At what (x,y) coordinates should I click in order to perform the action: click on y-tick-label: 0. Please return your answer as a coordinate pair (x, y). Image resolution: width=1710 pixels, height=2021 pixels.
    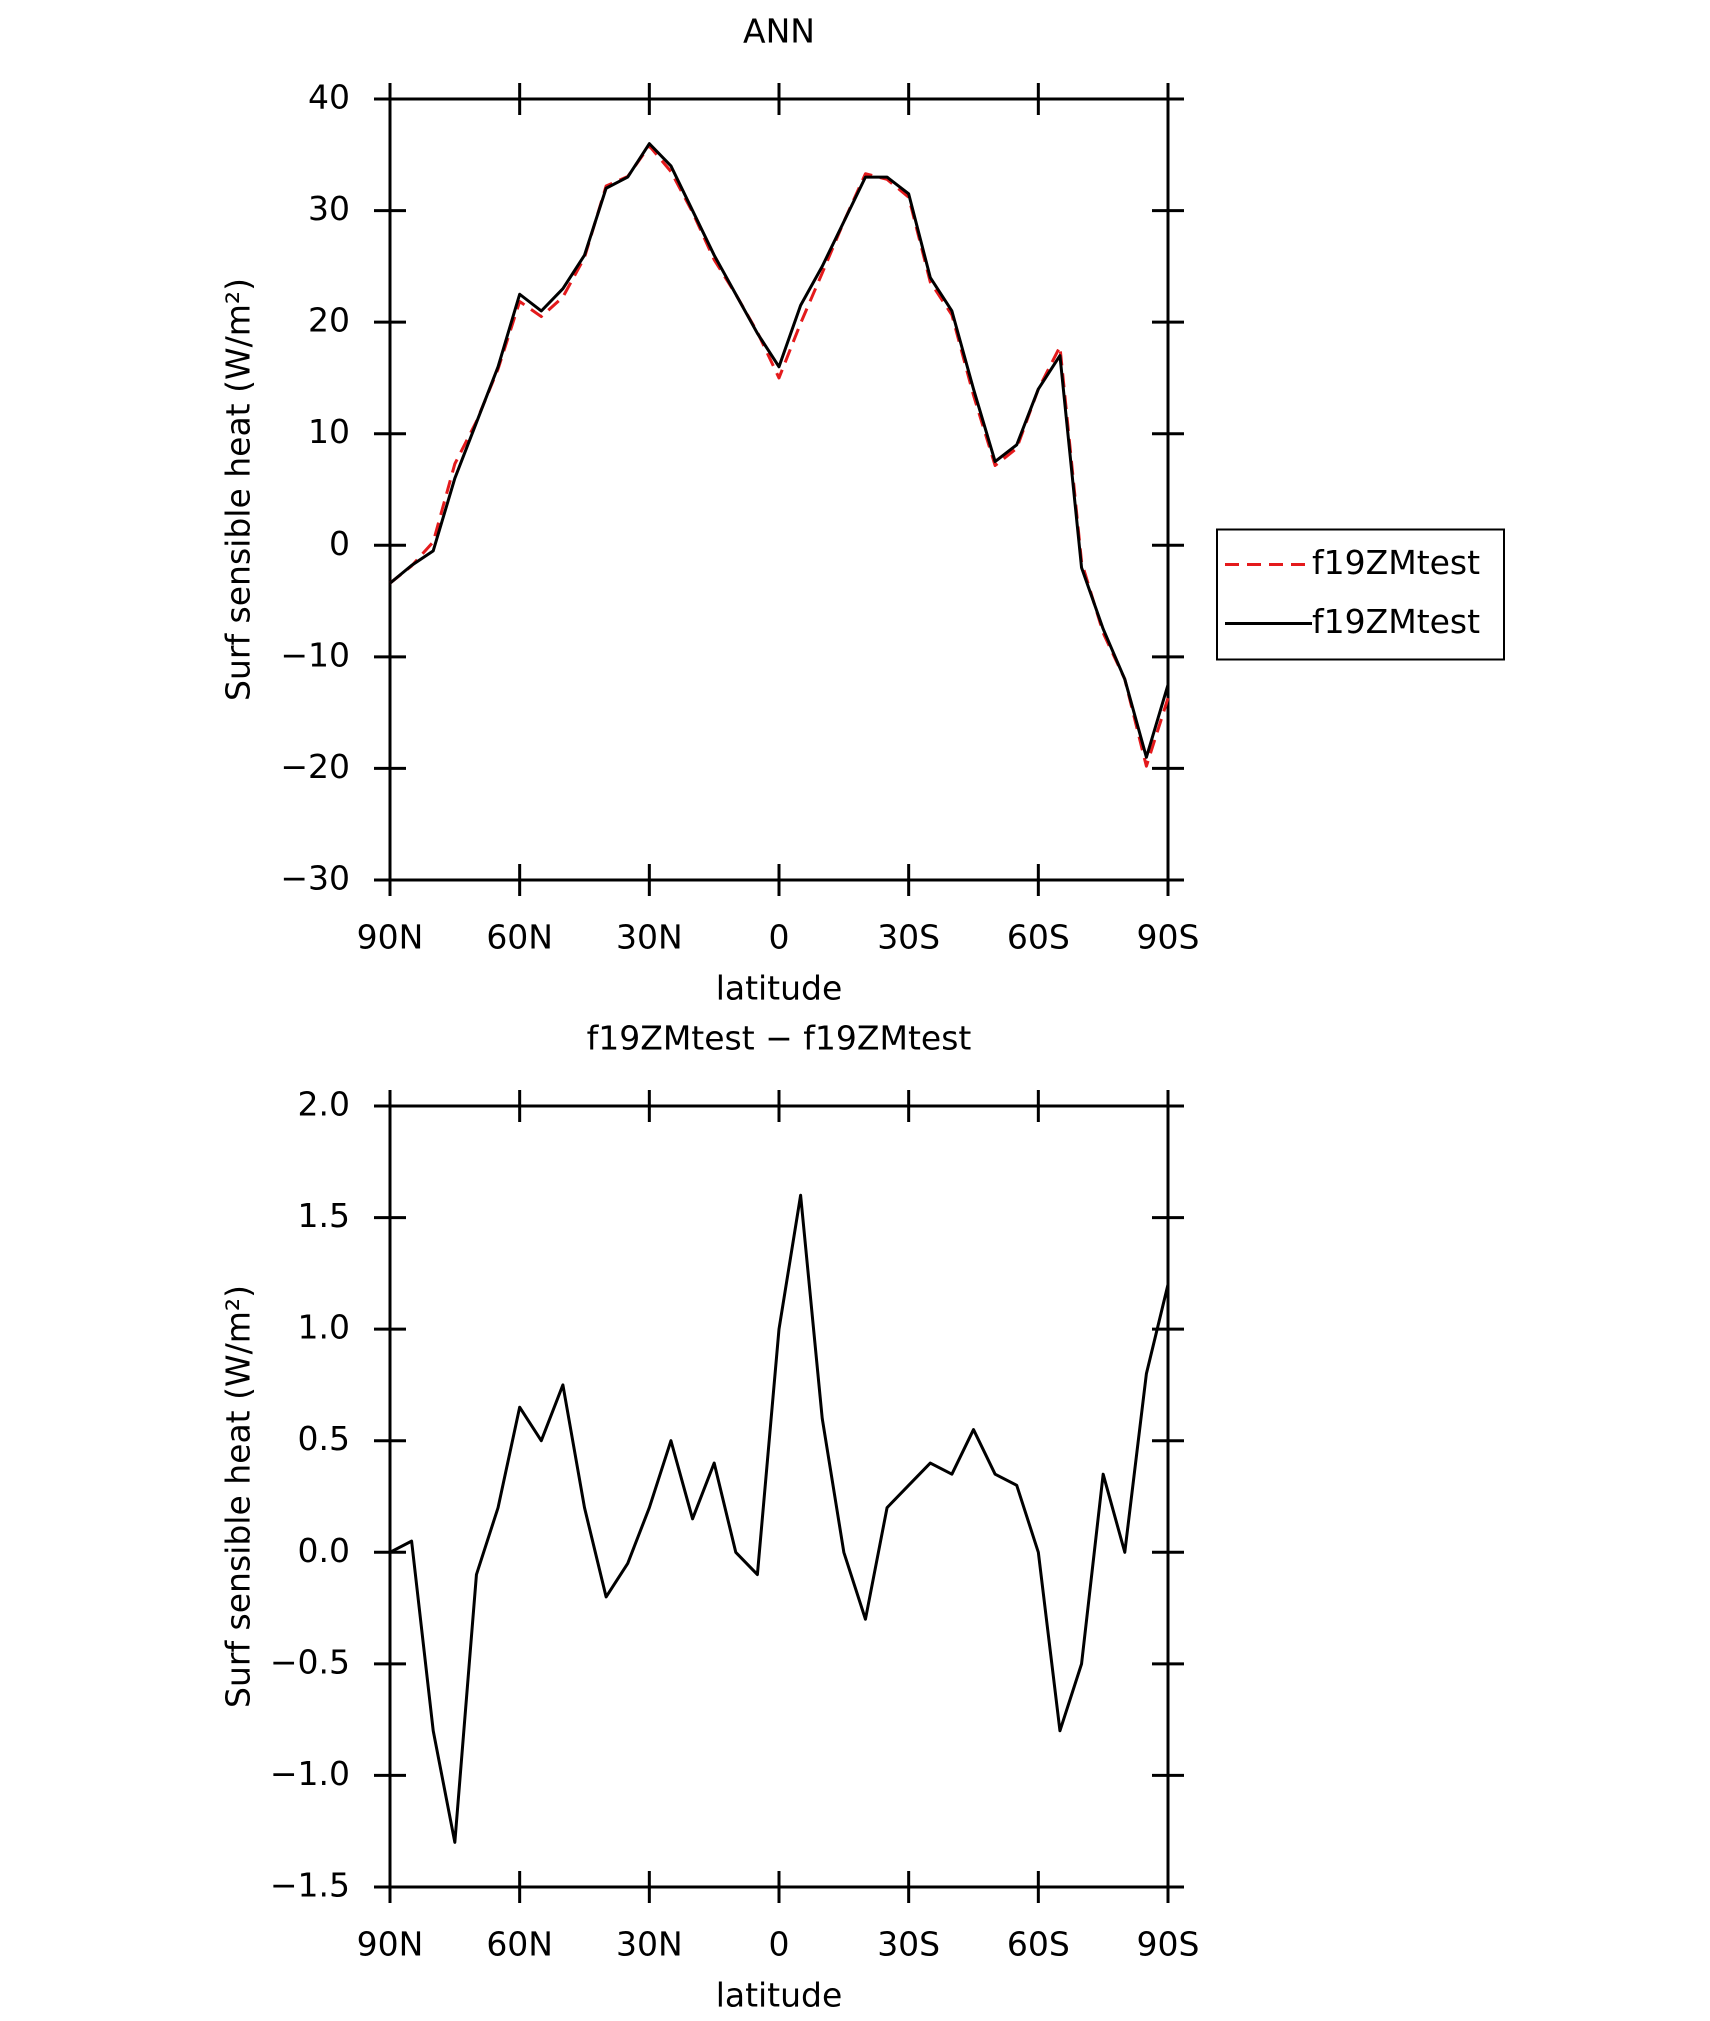
    Looking at the image, I should click on (339, 543).